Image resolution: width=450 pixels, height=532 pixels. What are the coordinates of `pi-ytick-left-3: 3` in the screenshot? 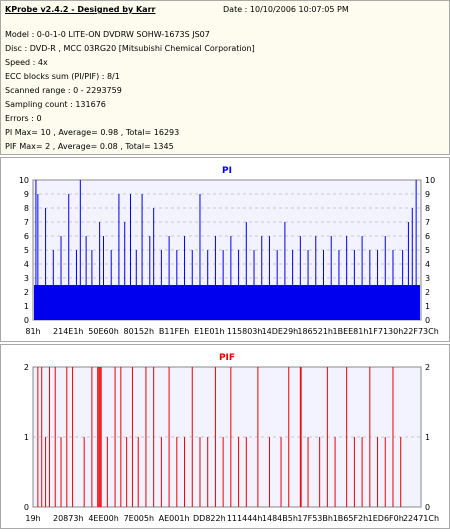 It's located at (26, 278).